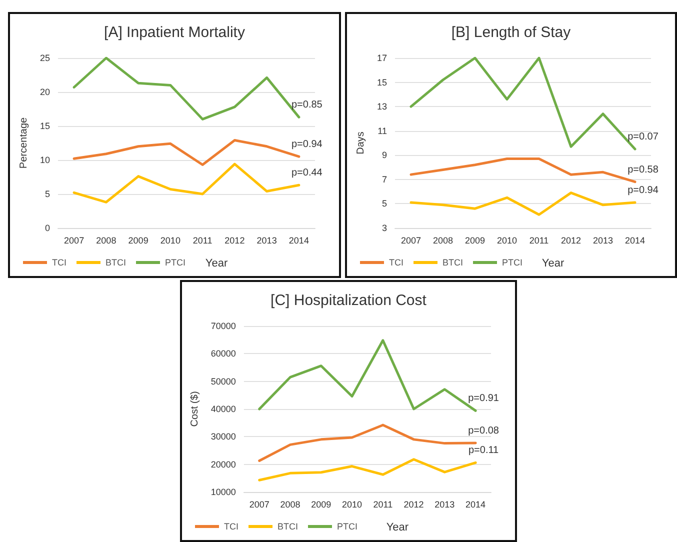 This screenshot has width=677, height=542. I want to click on y-tick-label: 13, so click(381, 107).